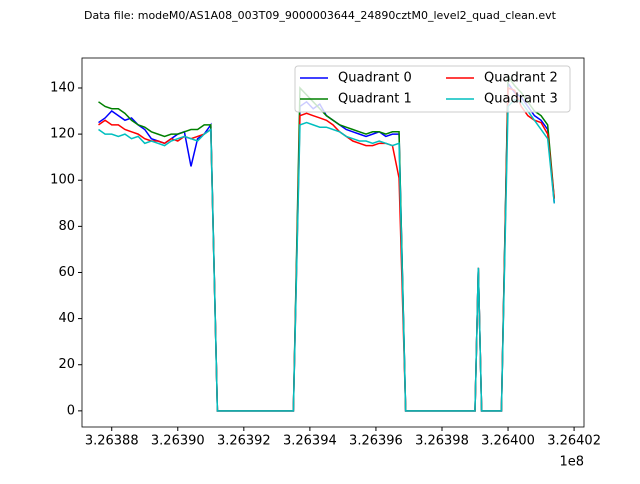 This screenshot has width=640, height=484. Describe the element at coordinates (178, 441) in the screenshot. I see `x-tick-label: 3.26390` at that location.